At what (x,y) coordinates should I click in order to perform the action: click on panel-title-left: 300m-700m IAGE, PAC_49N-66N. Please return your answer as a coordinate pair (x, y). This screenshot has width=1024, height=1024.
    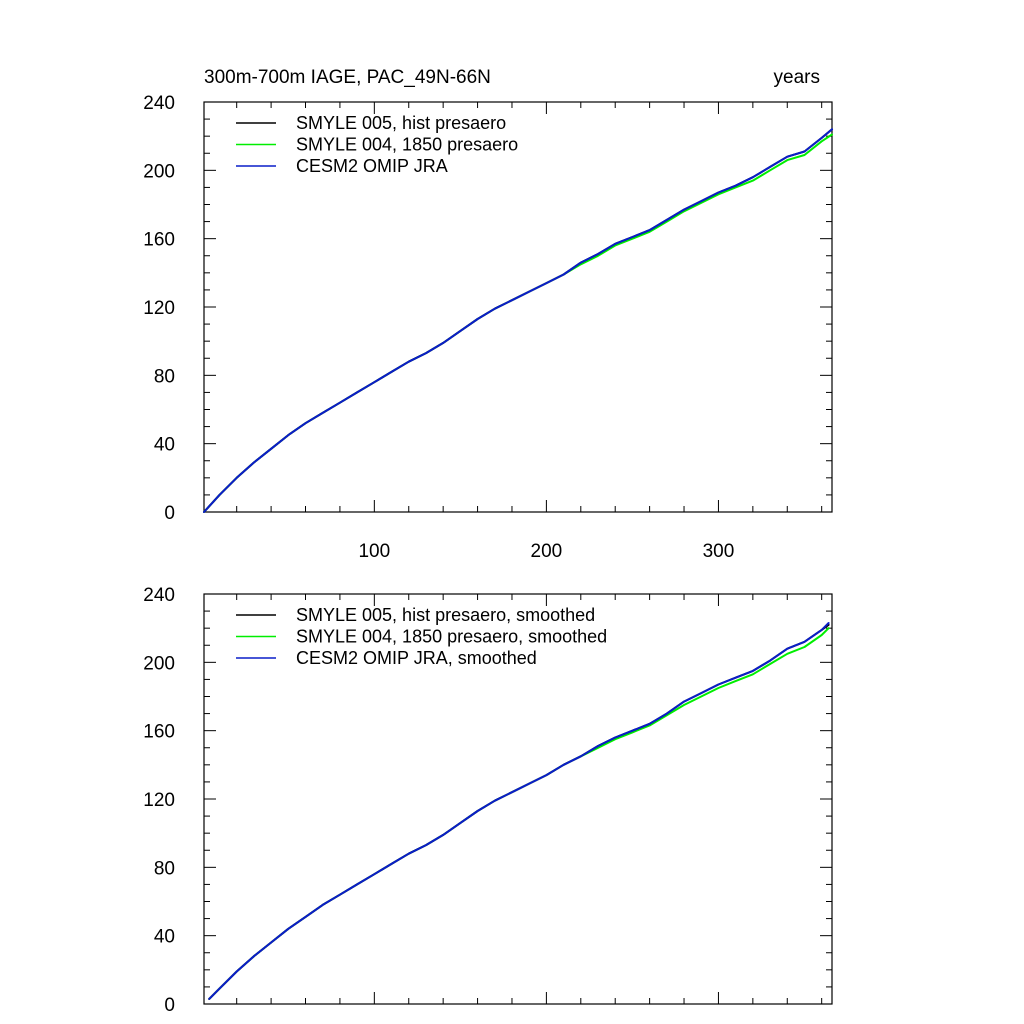
    Looking at the image, I should click on (347, 77).